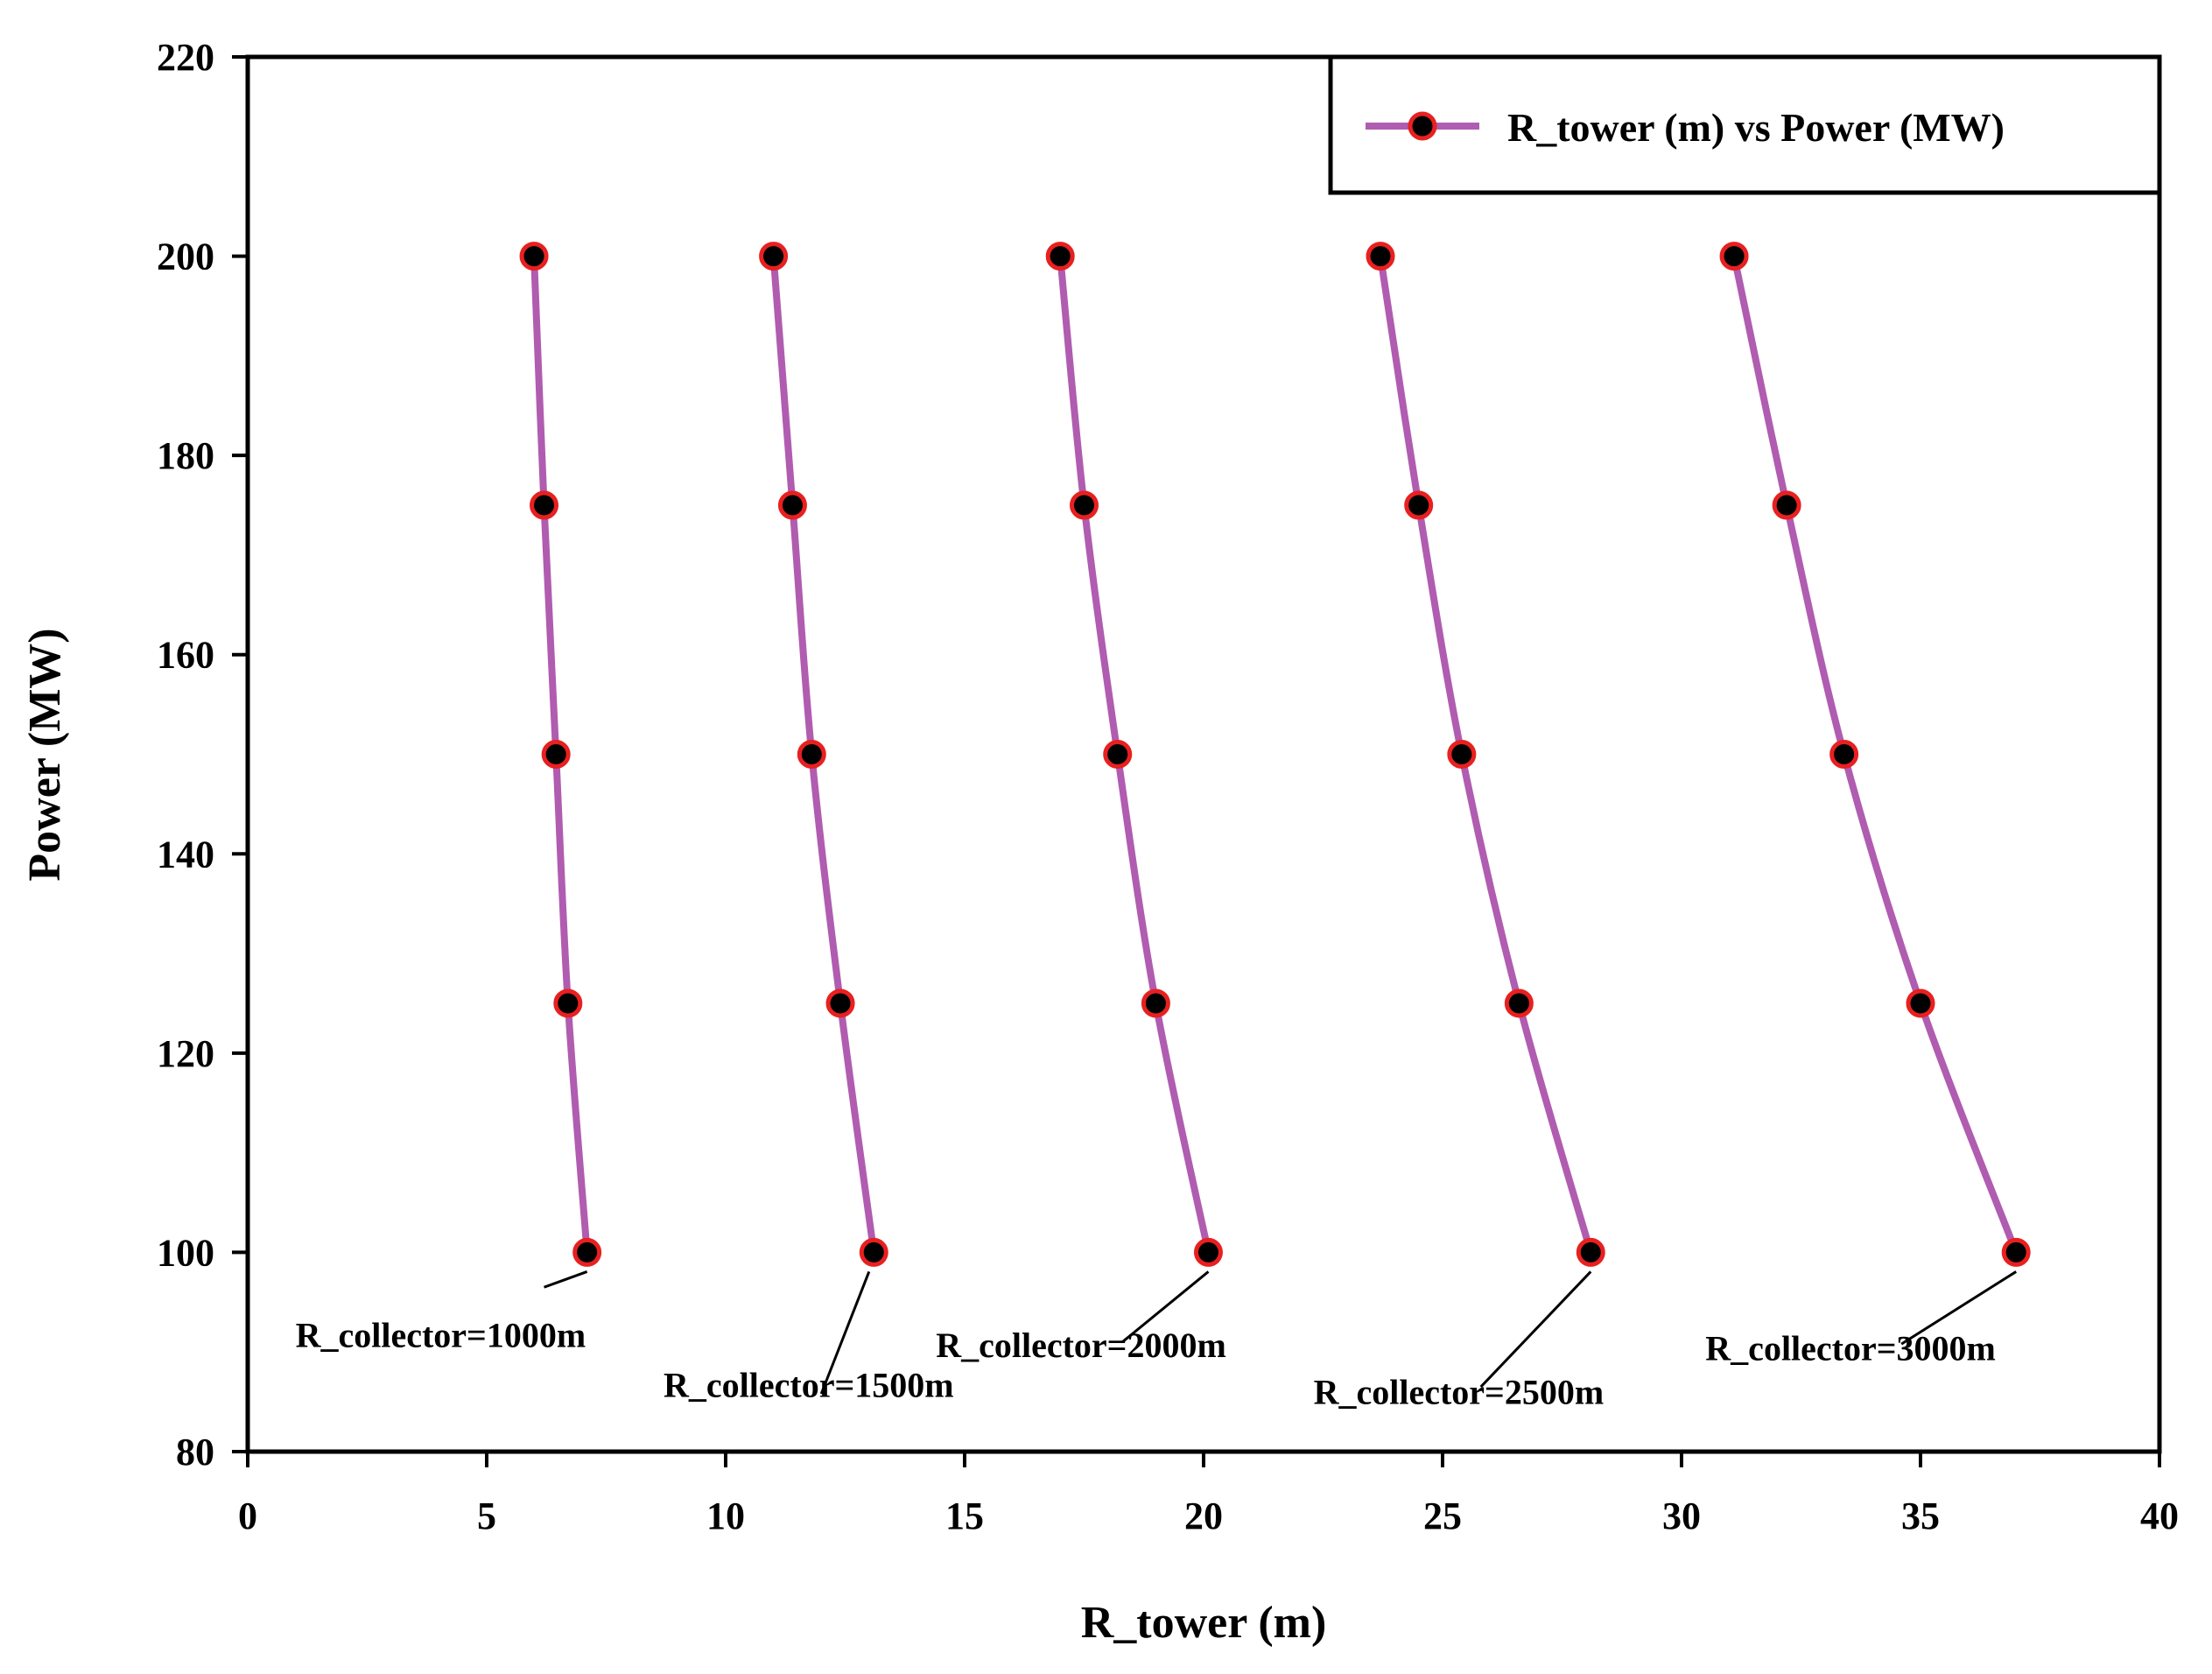  What do you see at coordinates (1850, 1348) in the screenshot?
I see `annotation-label: R_collector=3000m` at bounding box center [1850, 1348].